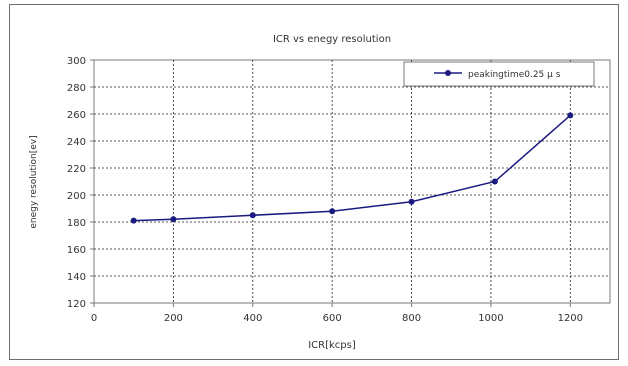 The height and width of the screenshot is (366, 628). What do you see at coordinates (411, 318) in the screenshot?
I see `x-tick-label: 800` at bounding box center [411, 318].